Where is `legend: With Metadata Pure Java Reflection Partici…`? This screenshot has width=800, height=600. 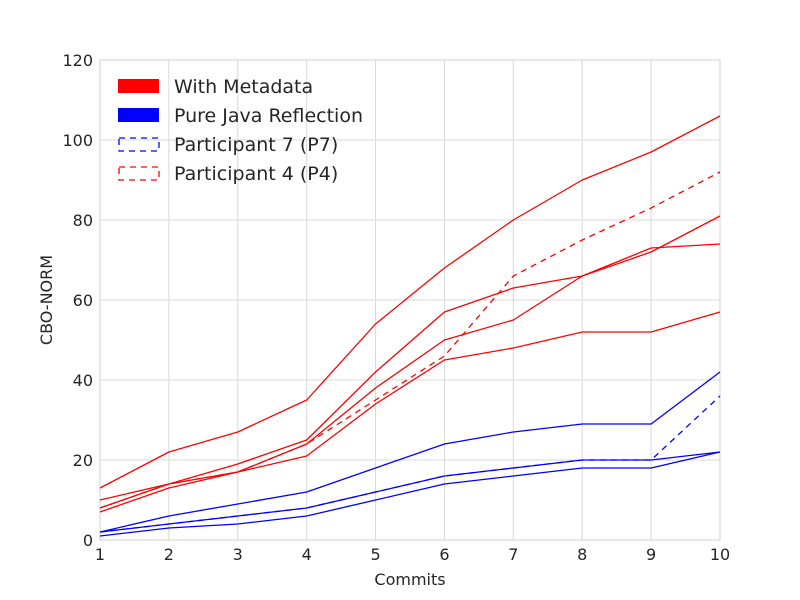 legend: With Metadata Pure Java Reflection Partici… is located at coordinates (240, 130).